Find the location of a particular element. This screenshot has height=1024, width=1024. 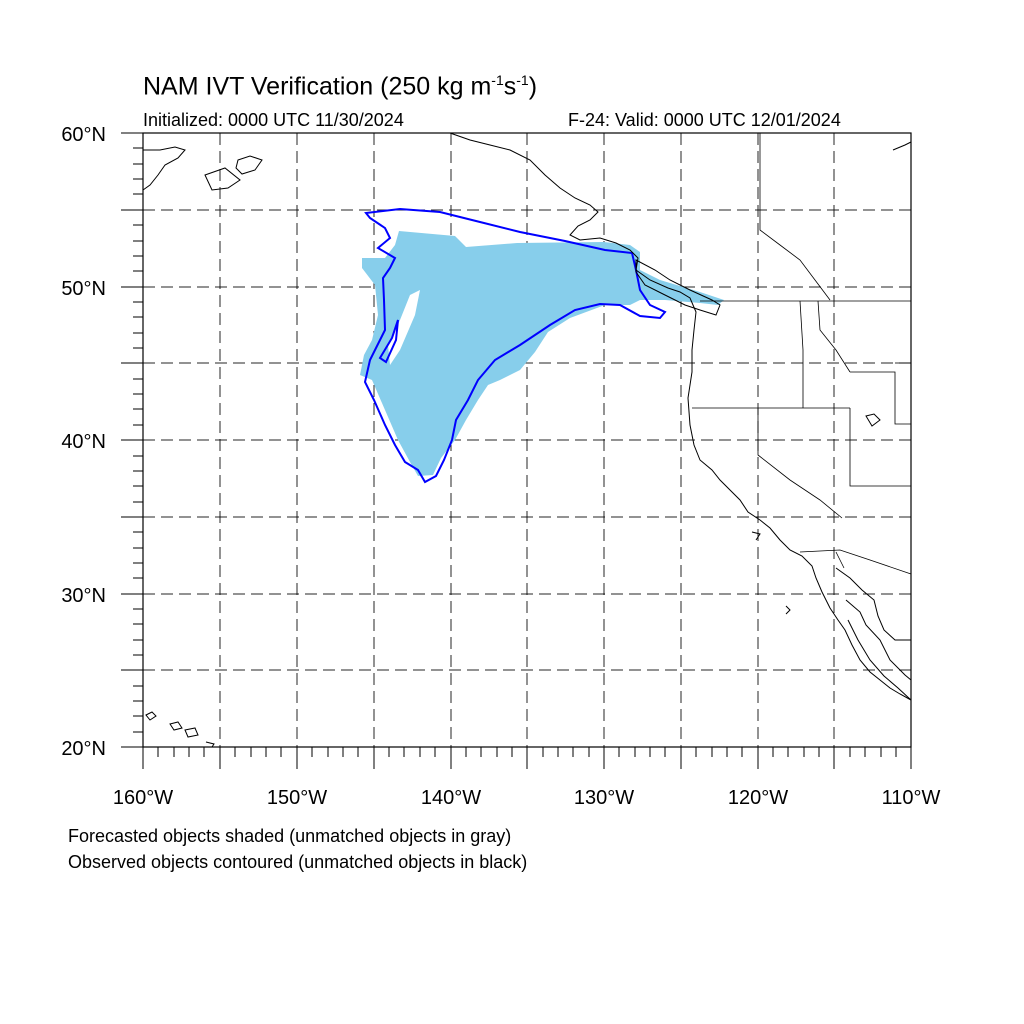

lon-label-120: 120°W is located at coordinates (758, 798).